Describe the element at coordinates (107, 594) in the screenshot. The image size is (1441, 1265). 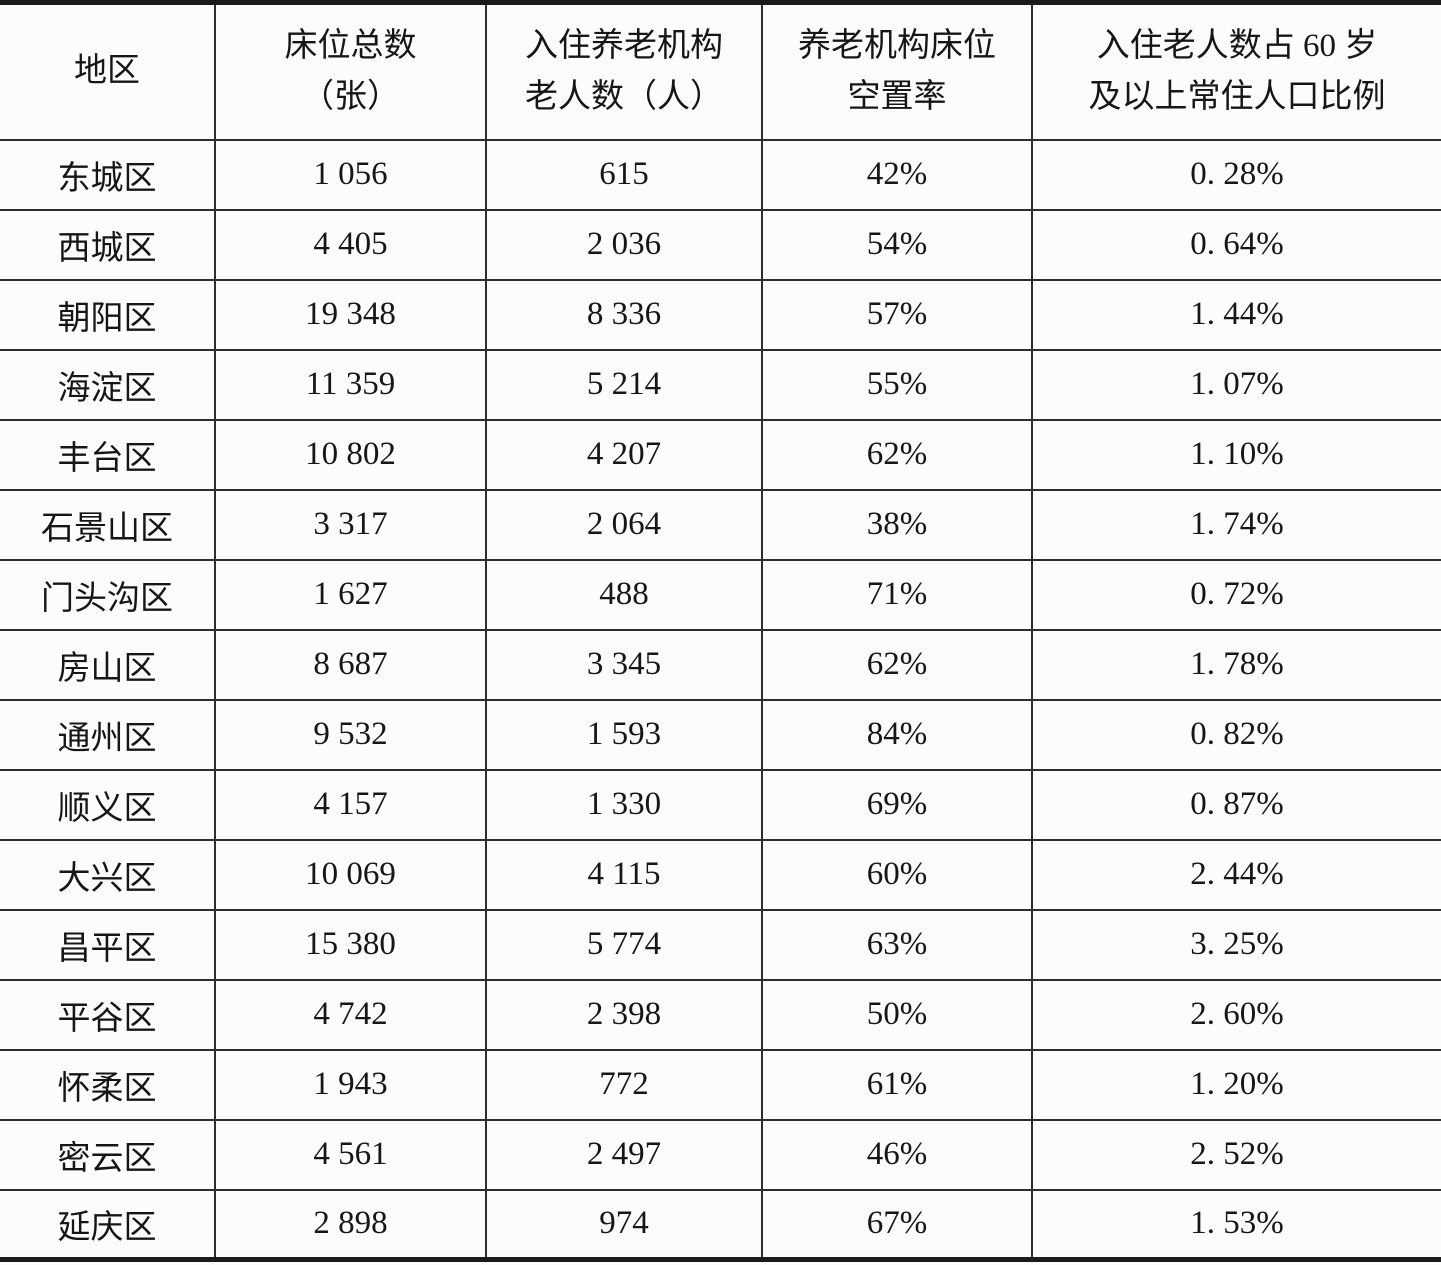
I see `district-cell: 门头沟区` at that location.